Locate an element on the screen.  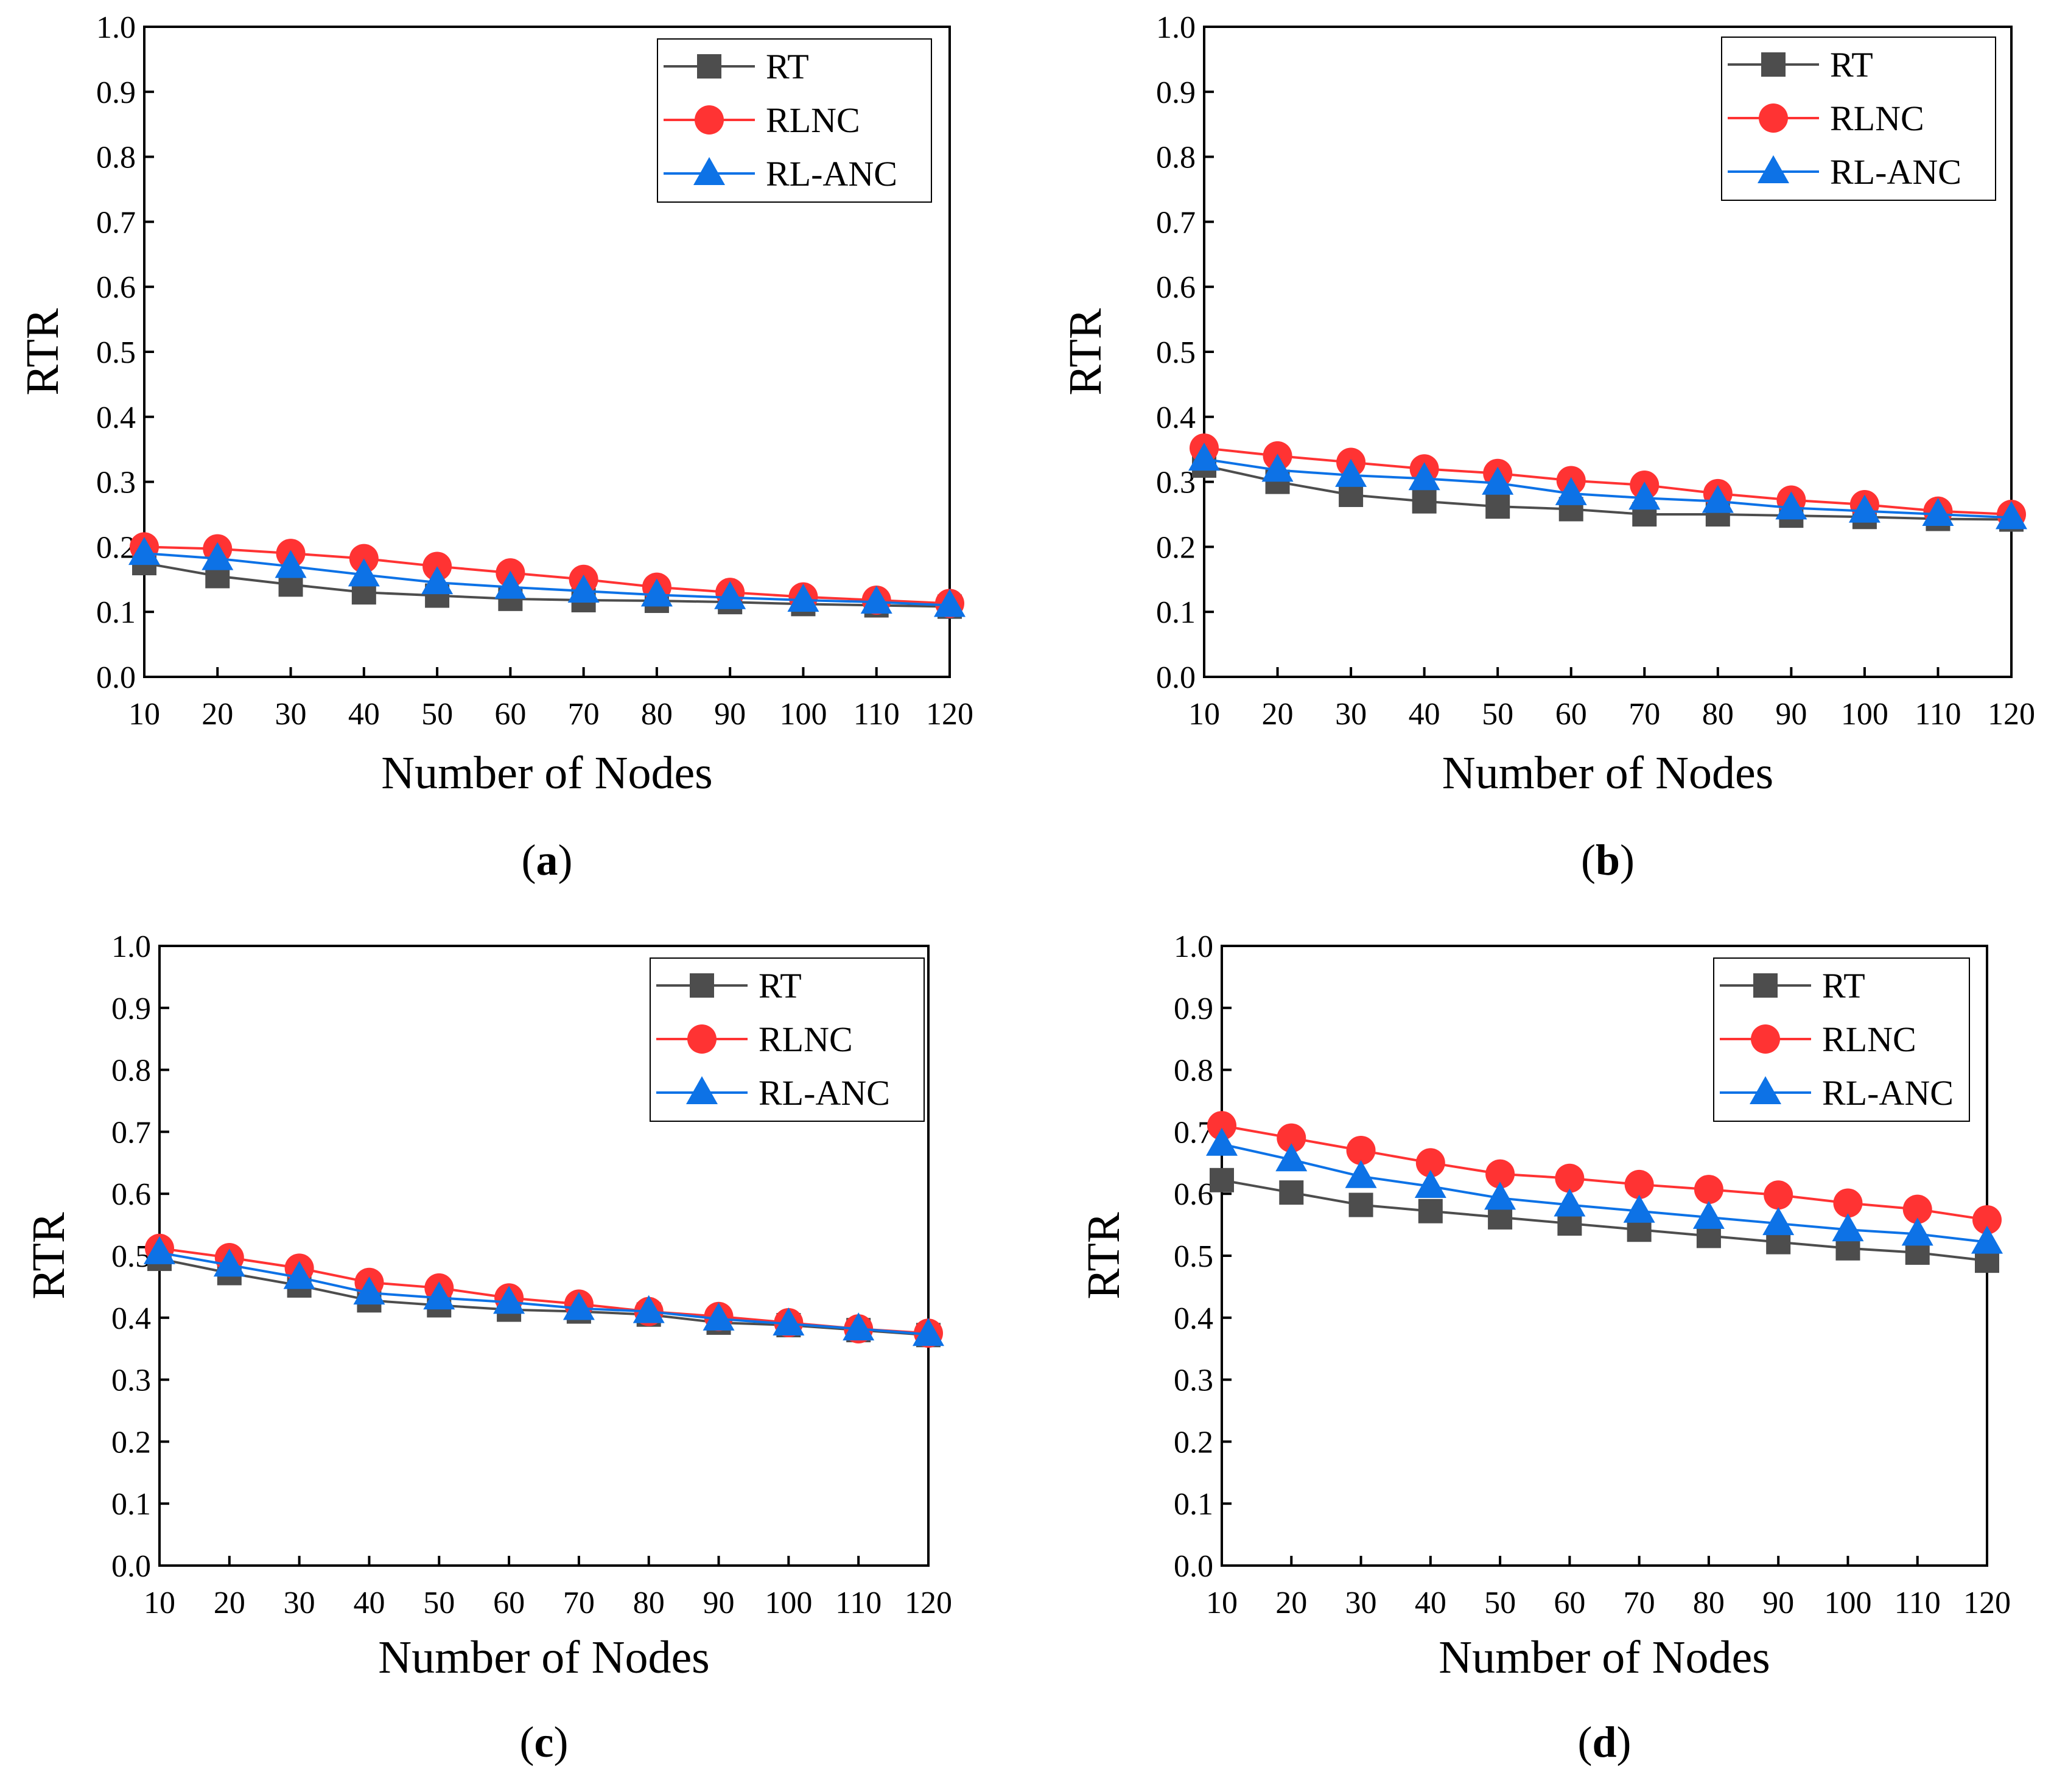
x-tick-label: 110 is located at coordinates (1918, 1603).